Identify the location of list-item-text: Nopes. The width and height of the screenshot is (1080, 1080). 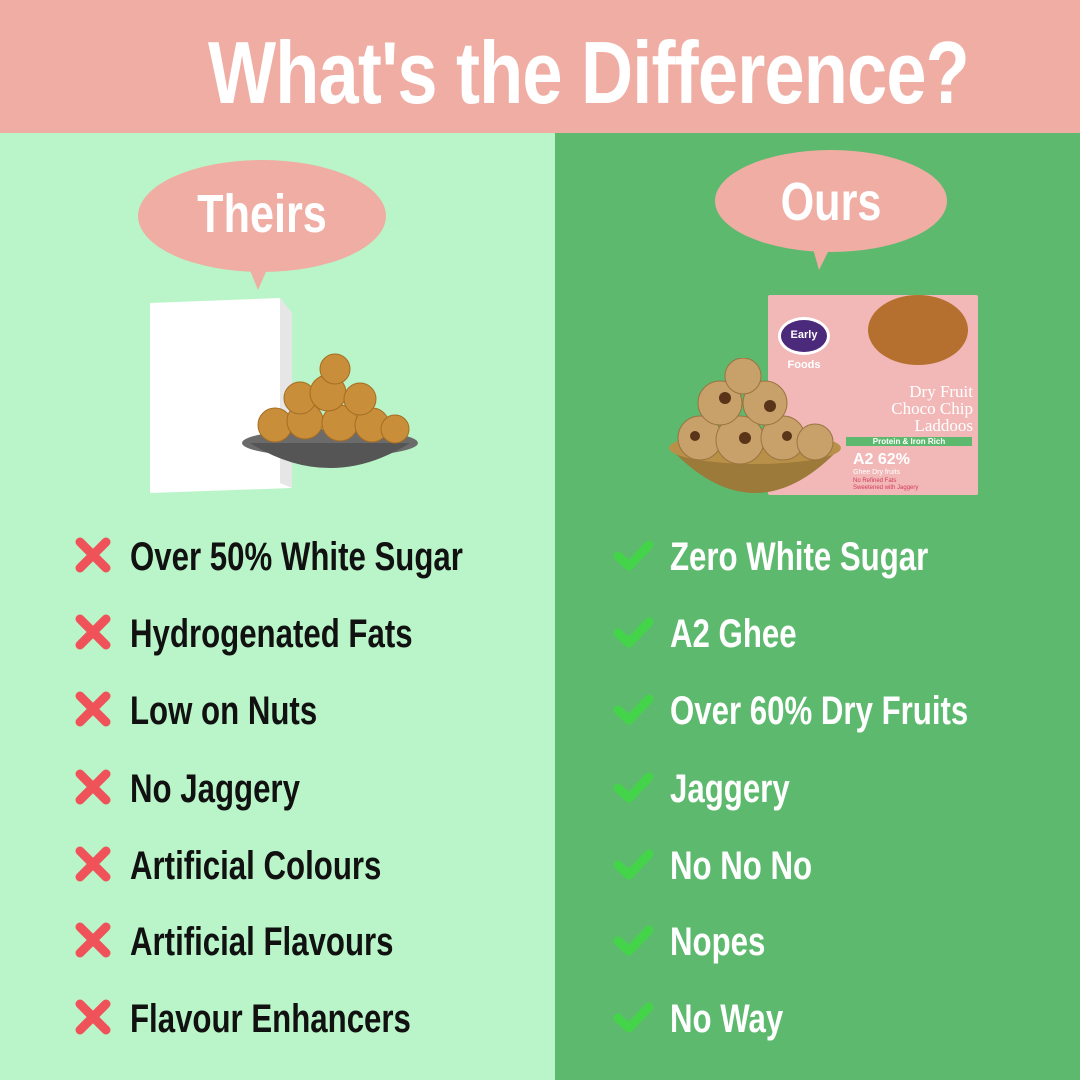
(718, 941).